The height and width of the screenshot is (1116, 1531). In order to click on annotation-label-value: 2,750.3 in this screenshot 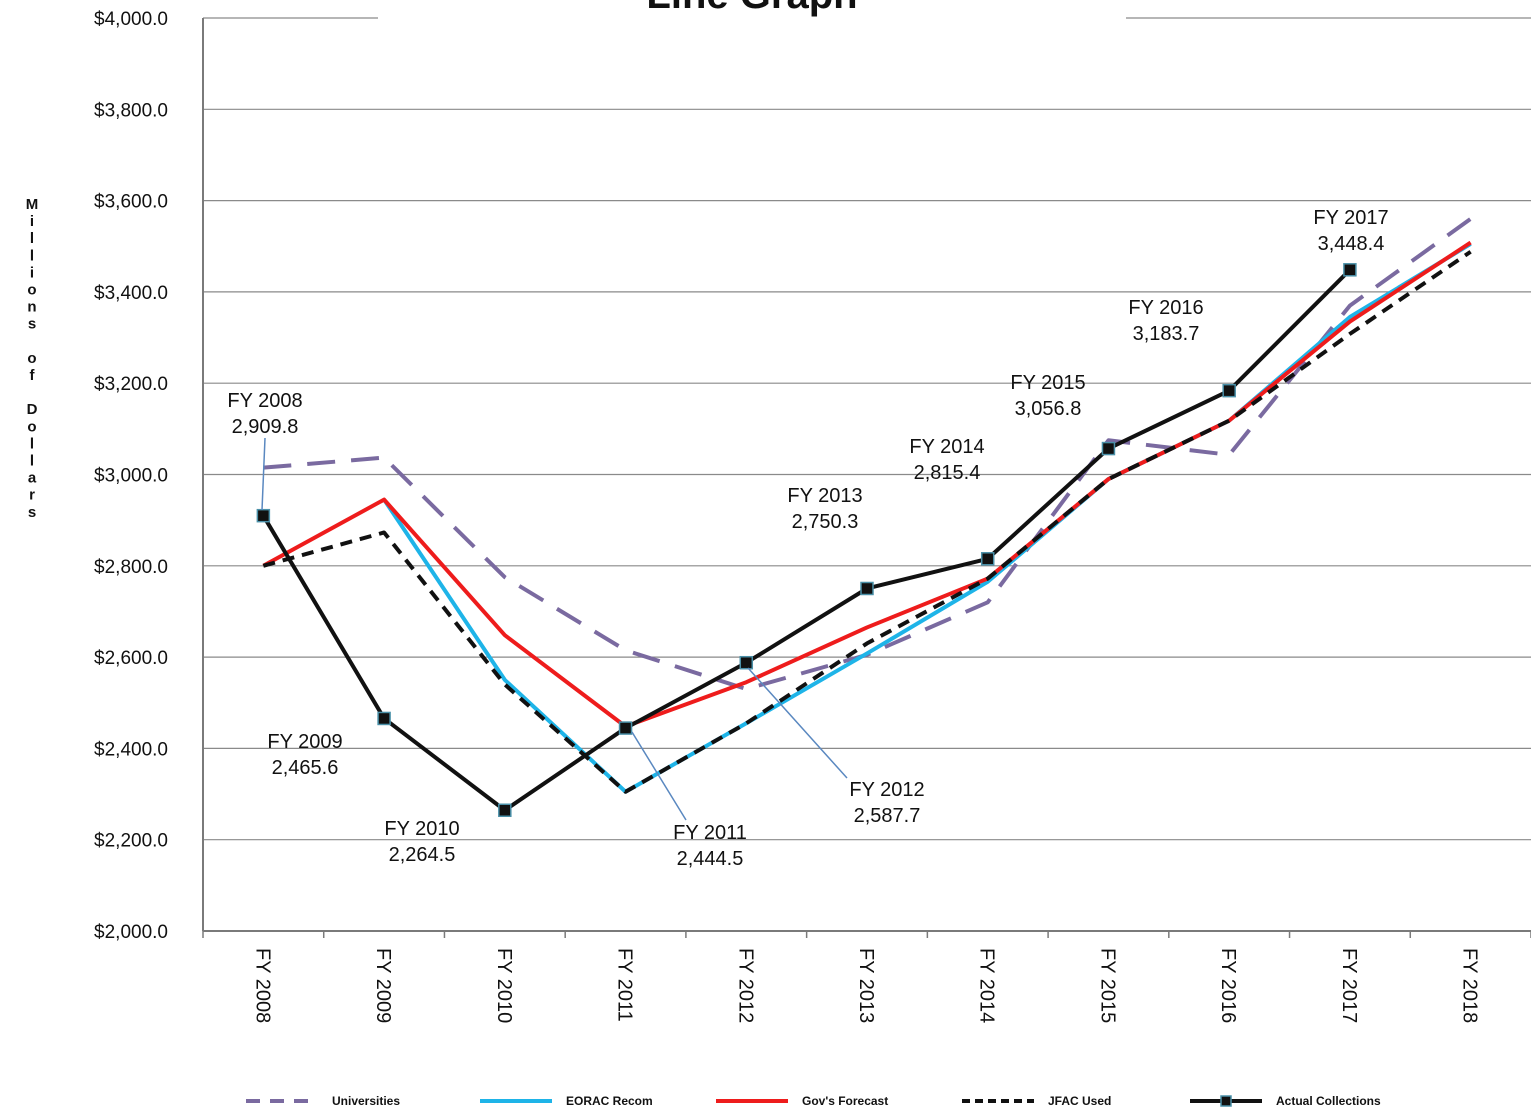, I will do `click(825, 522)`.